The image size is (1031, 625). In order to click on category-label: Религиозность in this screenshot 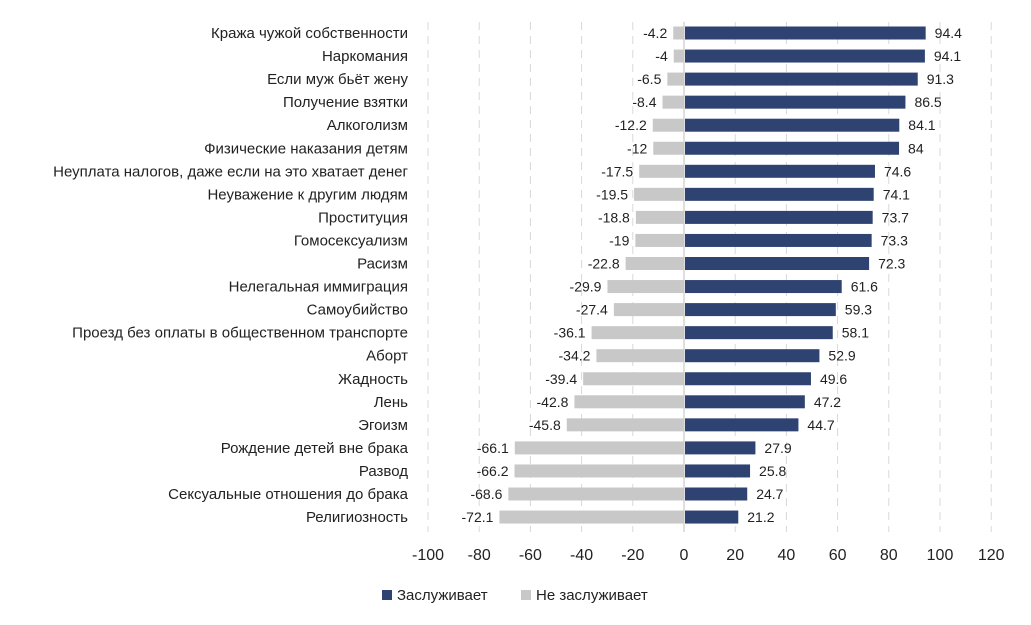, I will do `click(357, 517)`.